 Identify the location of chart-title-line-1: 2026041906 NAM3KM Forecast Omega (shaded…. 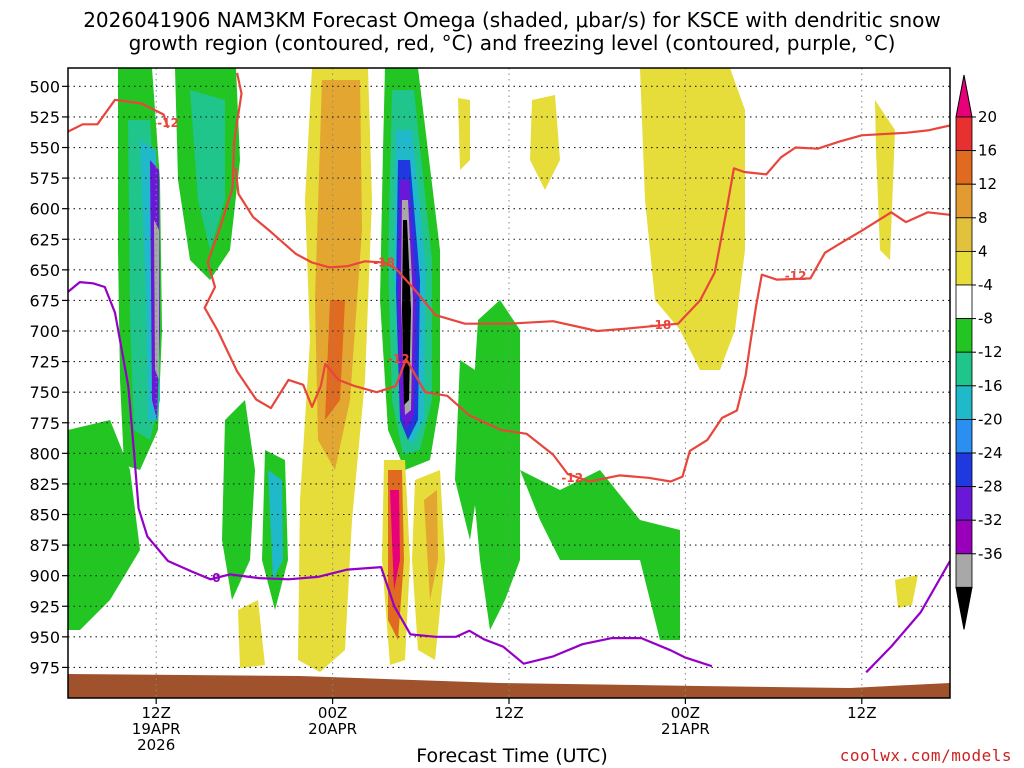
(512, 20).